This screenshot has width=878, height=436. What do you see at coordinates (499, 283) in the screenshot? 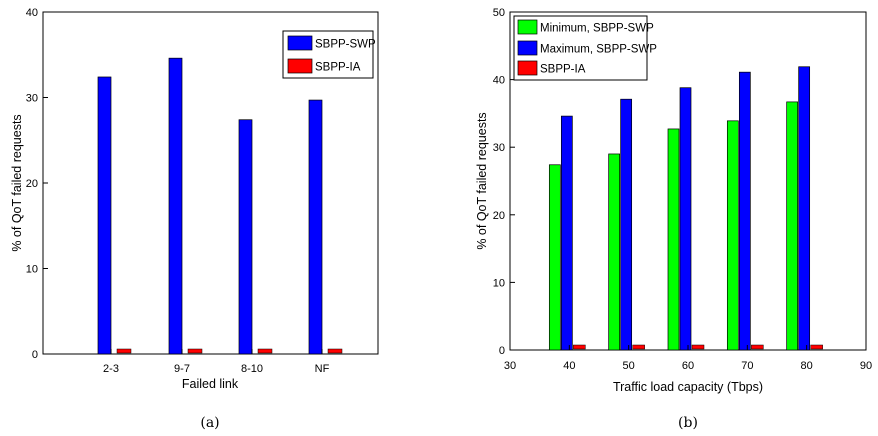
I see `chart-b-y-tick-label: 10` at bounding box center [499, 283].